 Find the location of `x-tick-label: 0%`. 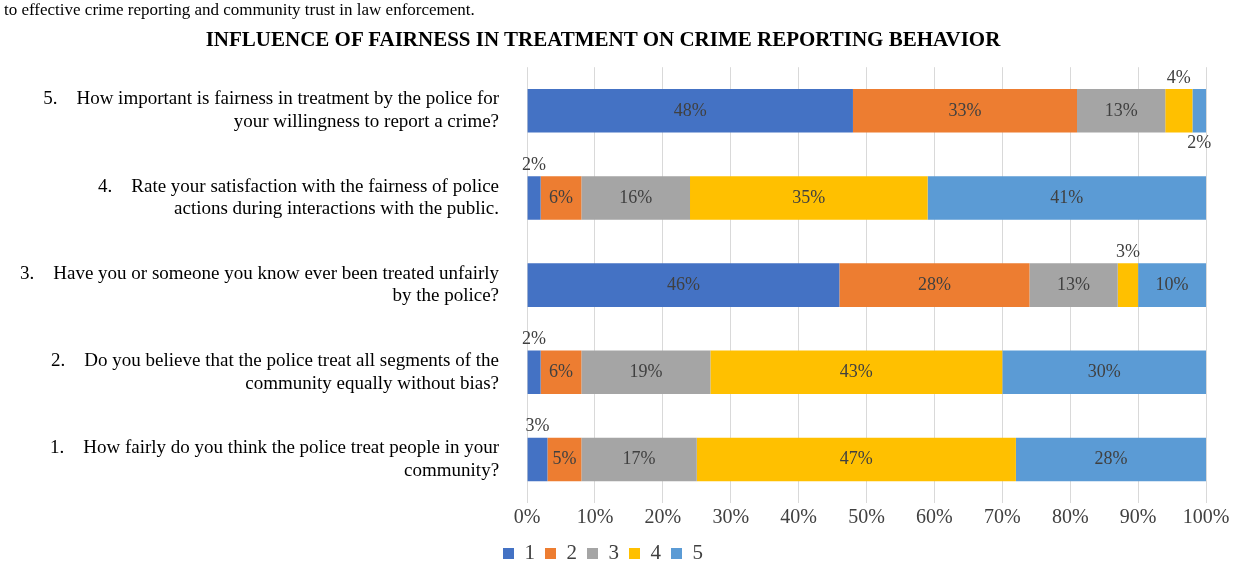

x-tick-label: 0% is located at coordinates (527, 516).